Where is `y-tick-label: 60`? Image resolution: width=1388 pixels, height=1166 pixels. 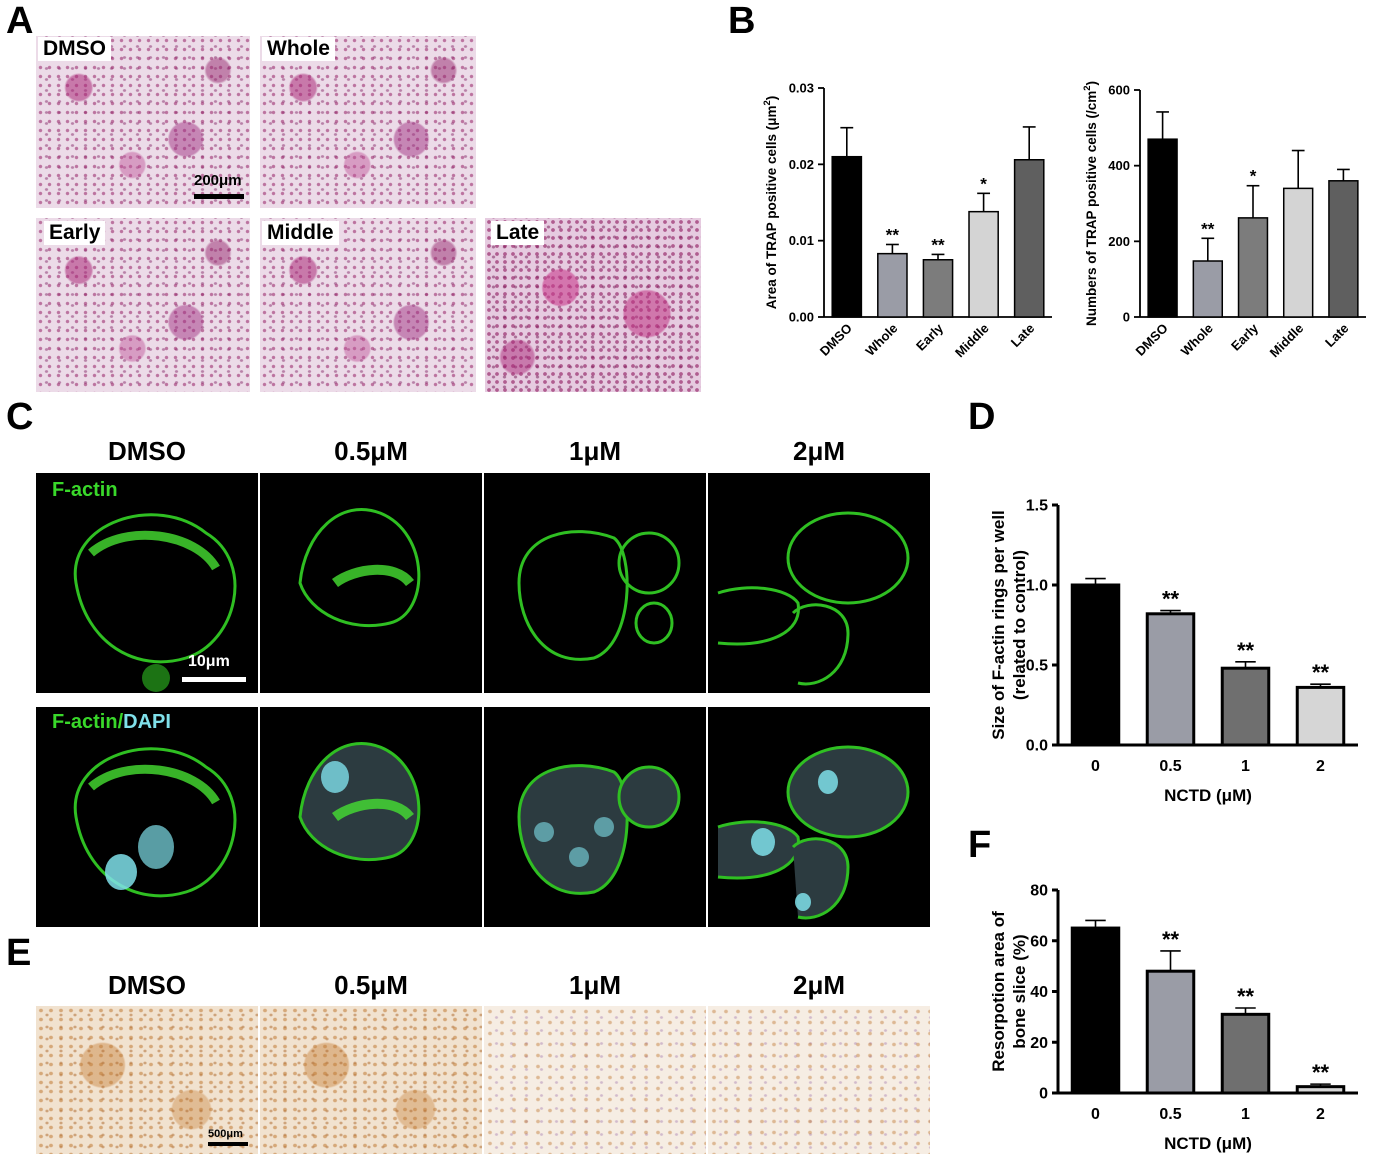 y-tick-label: 60 is located at coordinates (1039, 941).